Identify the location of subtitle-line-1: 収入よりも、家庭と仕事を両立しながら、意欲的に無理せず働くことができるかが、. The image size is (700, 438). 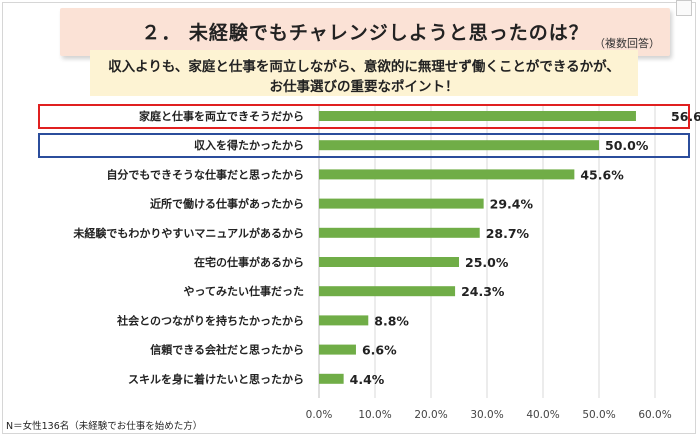
(364, 67).